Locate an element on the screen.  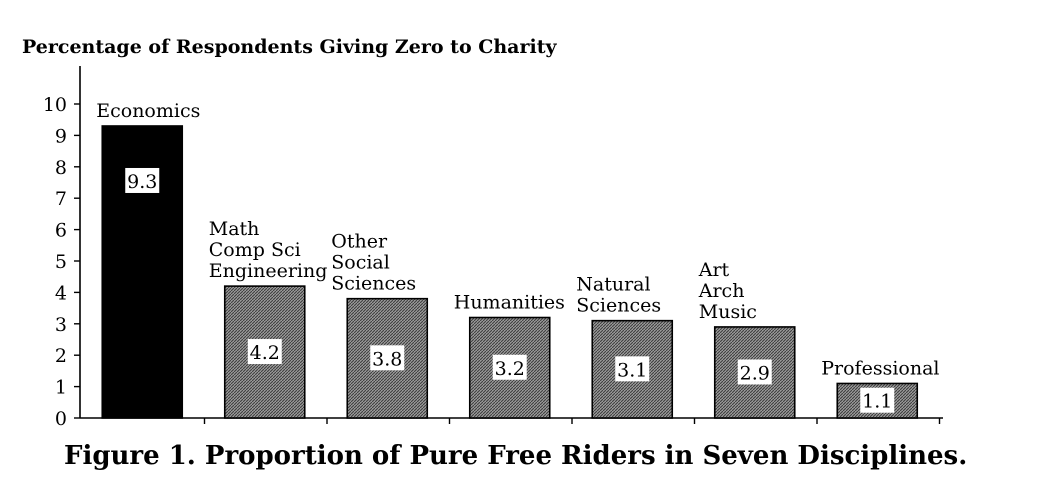
category-label: Music is located at coordinates (728, 312).